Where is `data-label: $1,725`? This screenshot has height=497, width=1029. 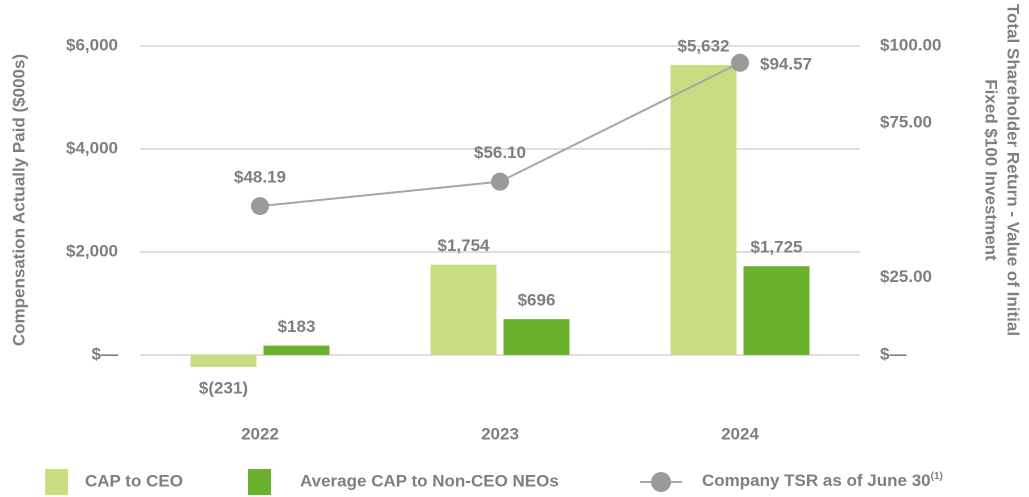
data-label: $1,725 is located at coordinates (777, 247).